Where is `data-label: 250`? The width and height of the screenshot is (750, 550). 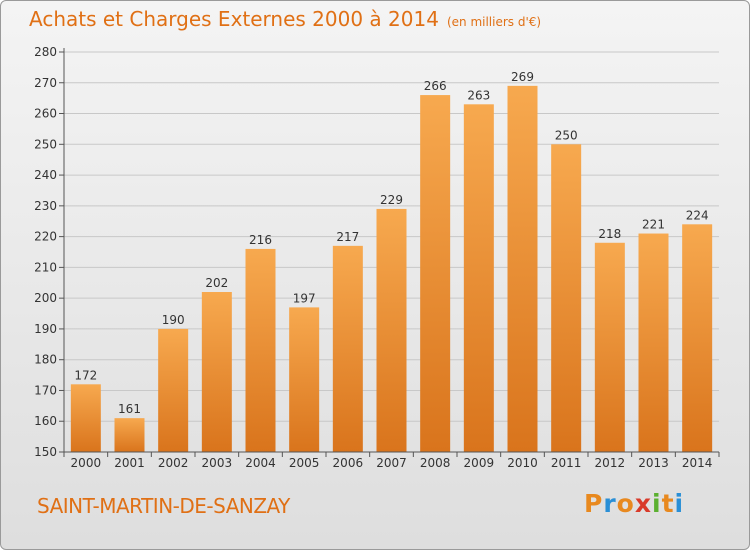
data-label: 250 is located at coordinates (566, 135).